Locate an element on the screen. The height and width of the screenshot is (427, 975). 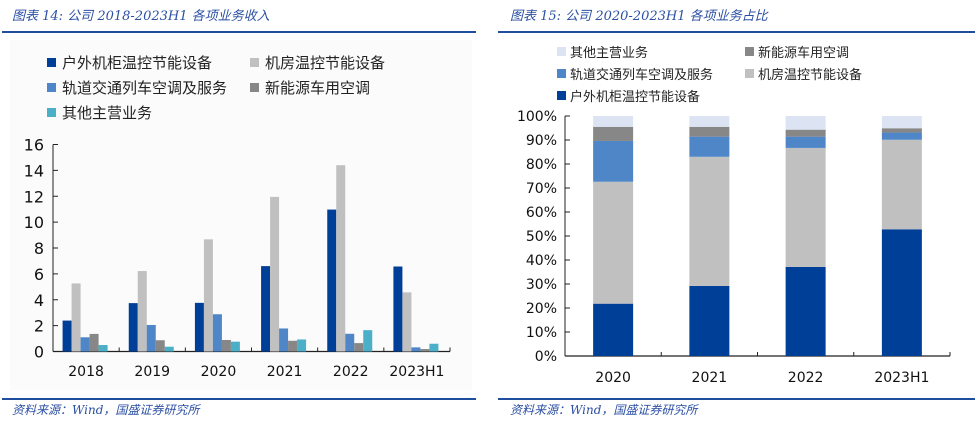
y-tick-label: 100% is located at coordinates (537, 117).